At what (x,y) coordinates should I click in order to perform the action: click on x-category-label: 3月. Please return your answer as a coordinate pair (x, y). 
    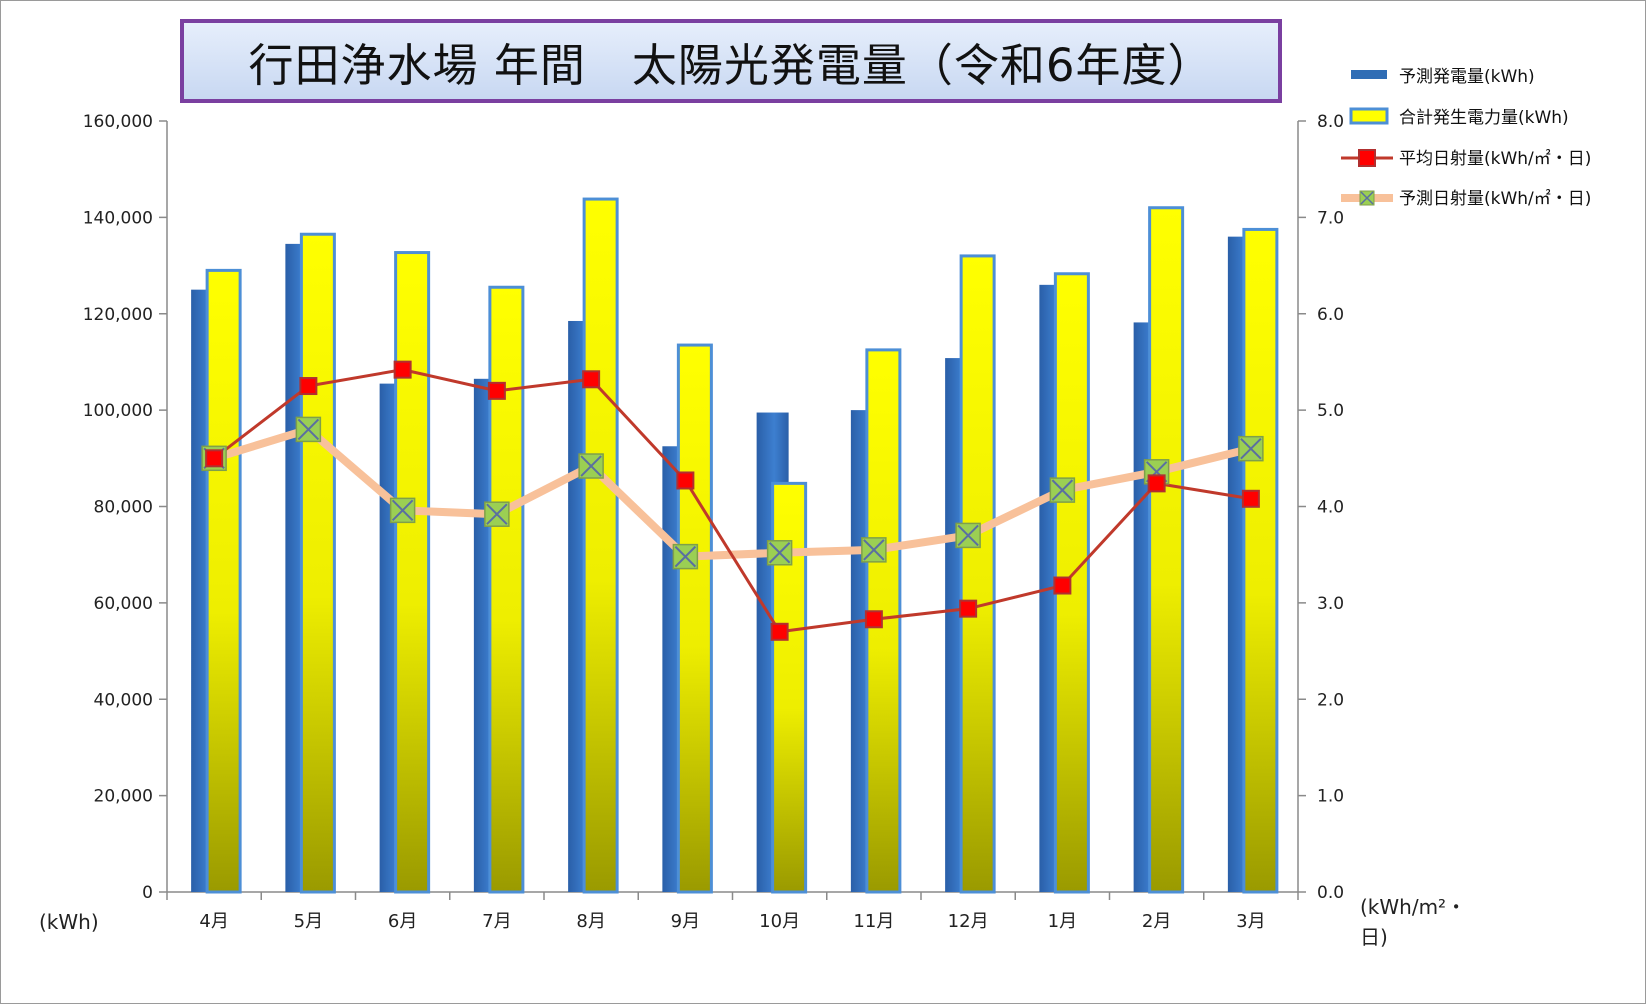
    Looking at the image, I should click on (1250, 921).